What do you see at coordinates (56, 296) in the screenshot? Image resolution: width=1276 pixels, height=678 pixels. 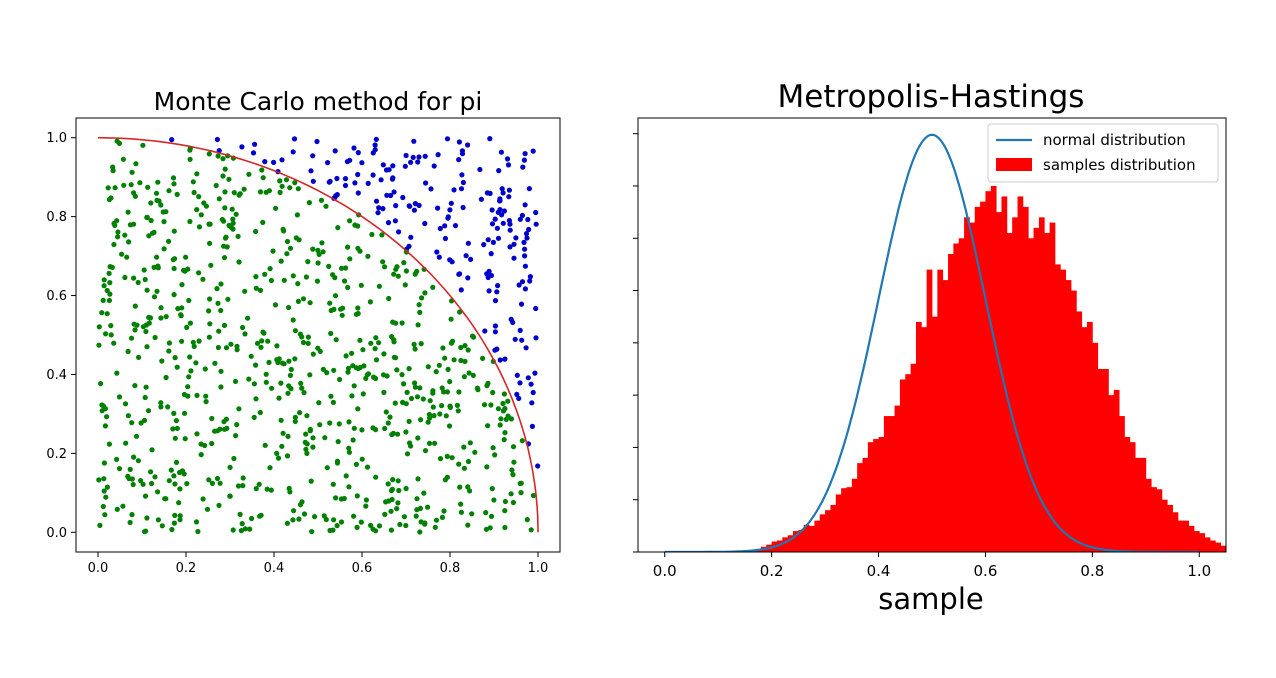 I see `y-tick-label: 0.6` at bounding box center [56, 296].